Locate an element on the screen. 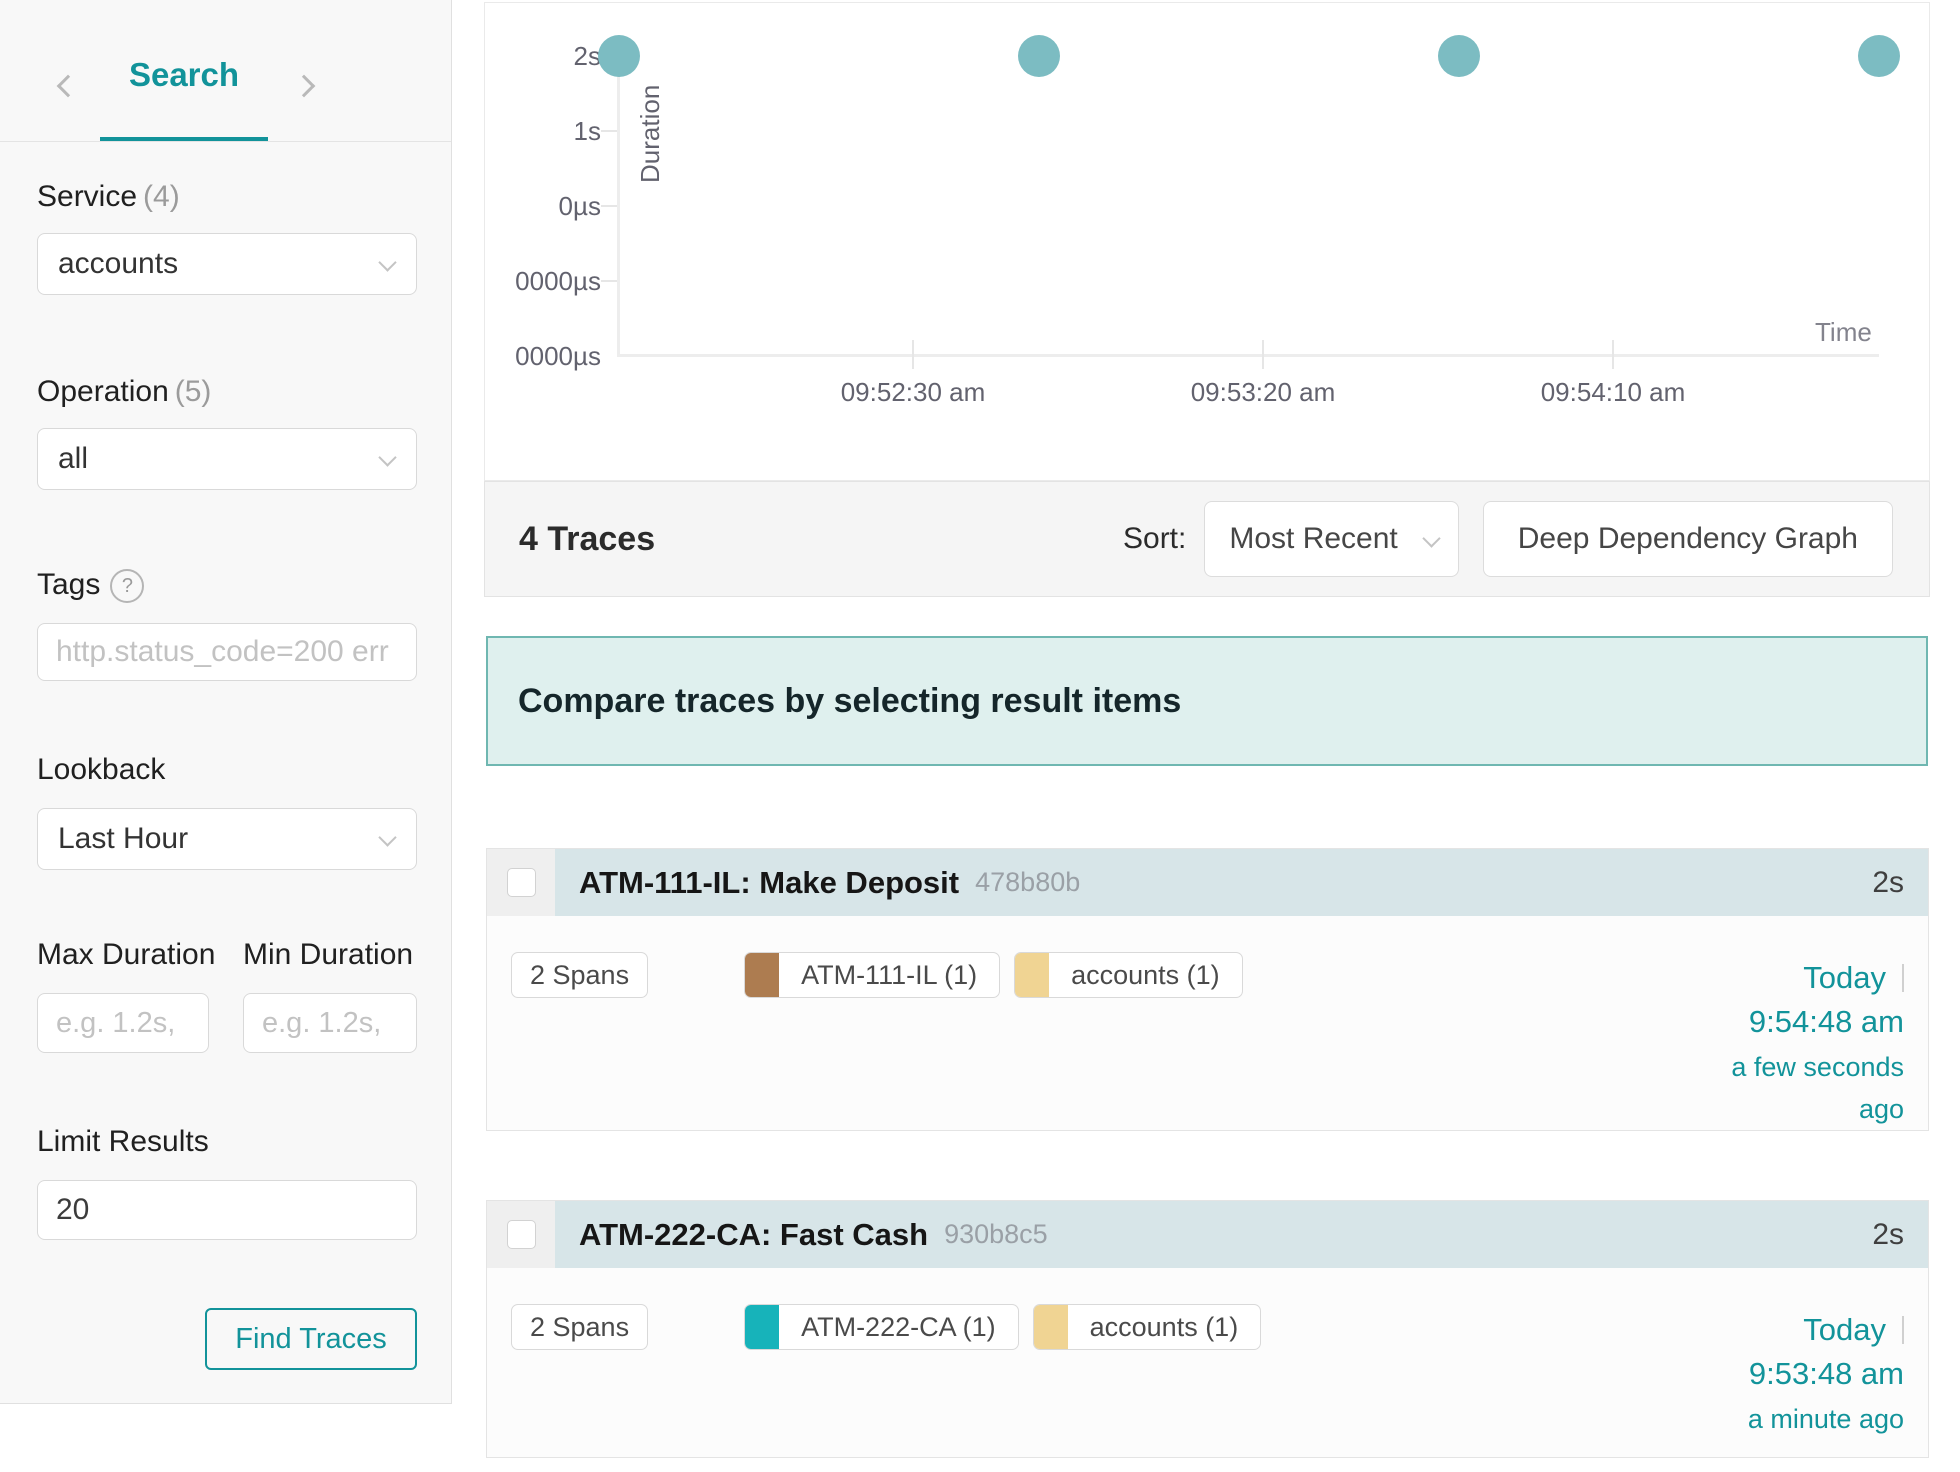  operation-count: (5) is located at coordinates (193, 391).